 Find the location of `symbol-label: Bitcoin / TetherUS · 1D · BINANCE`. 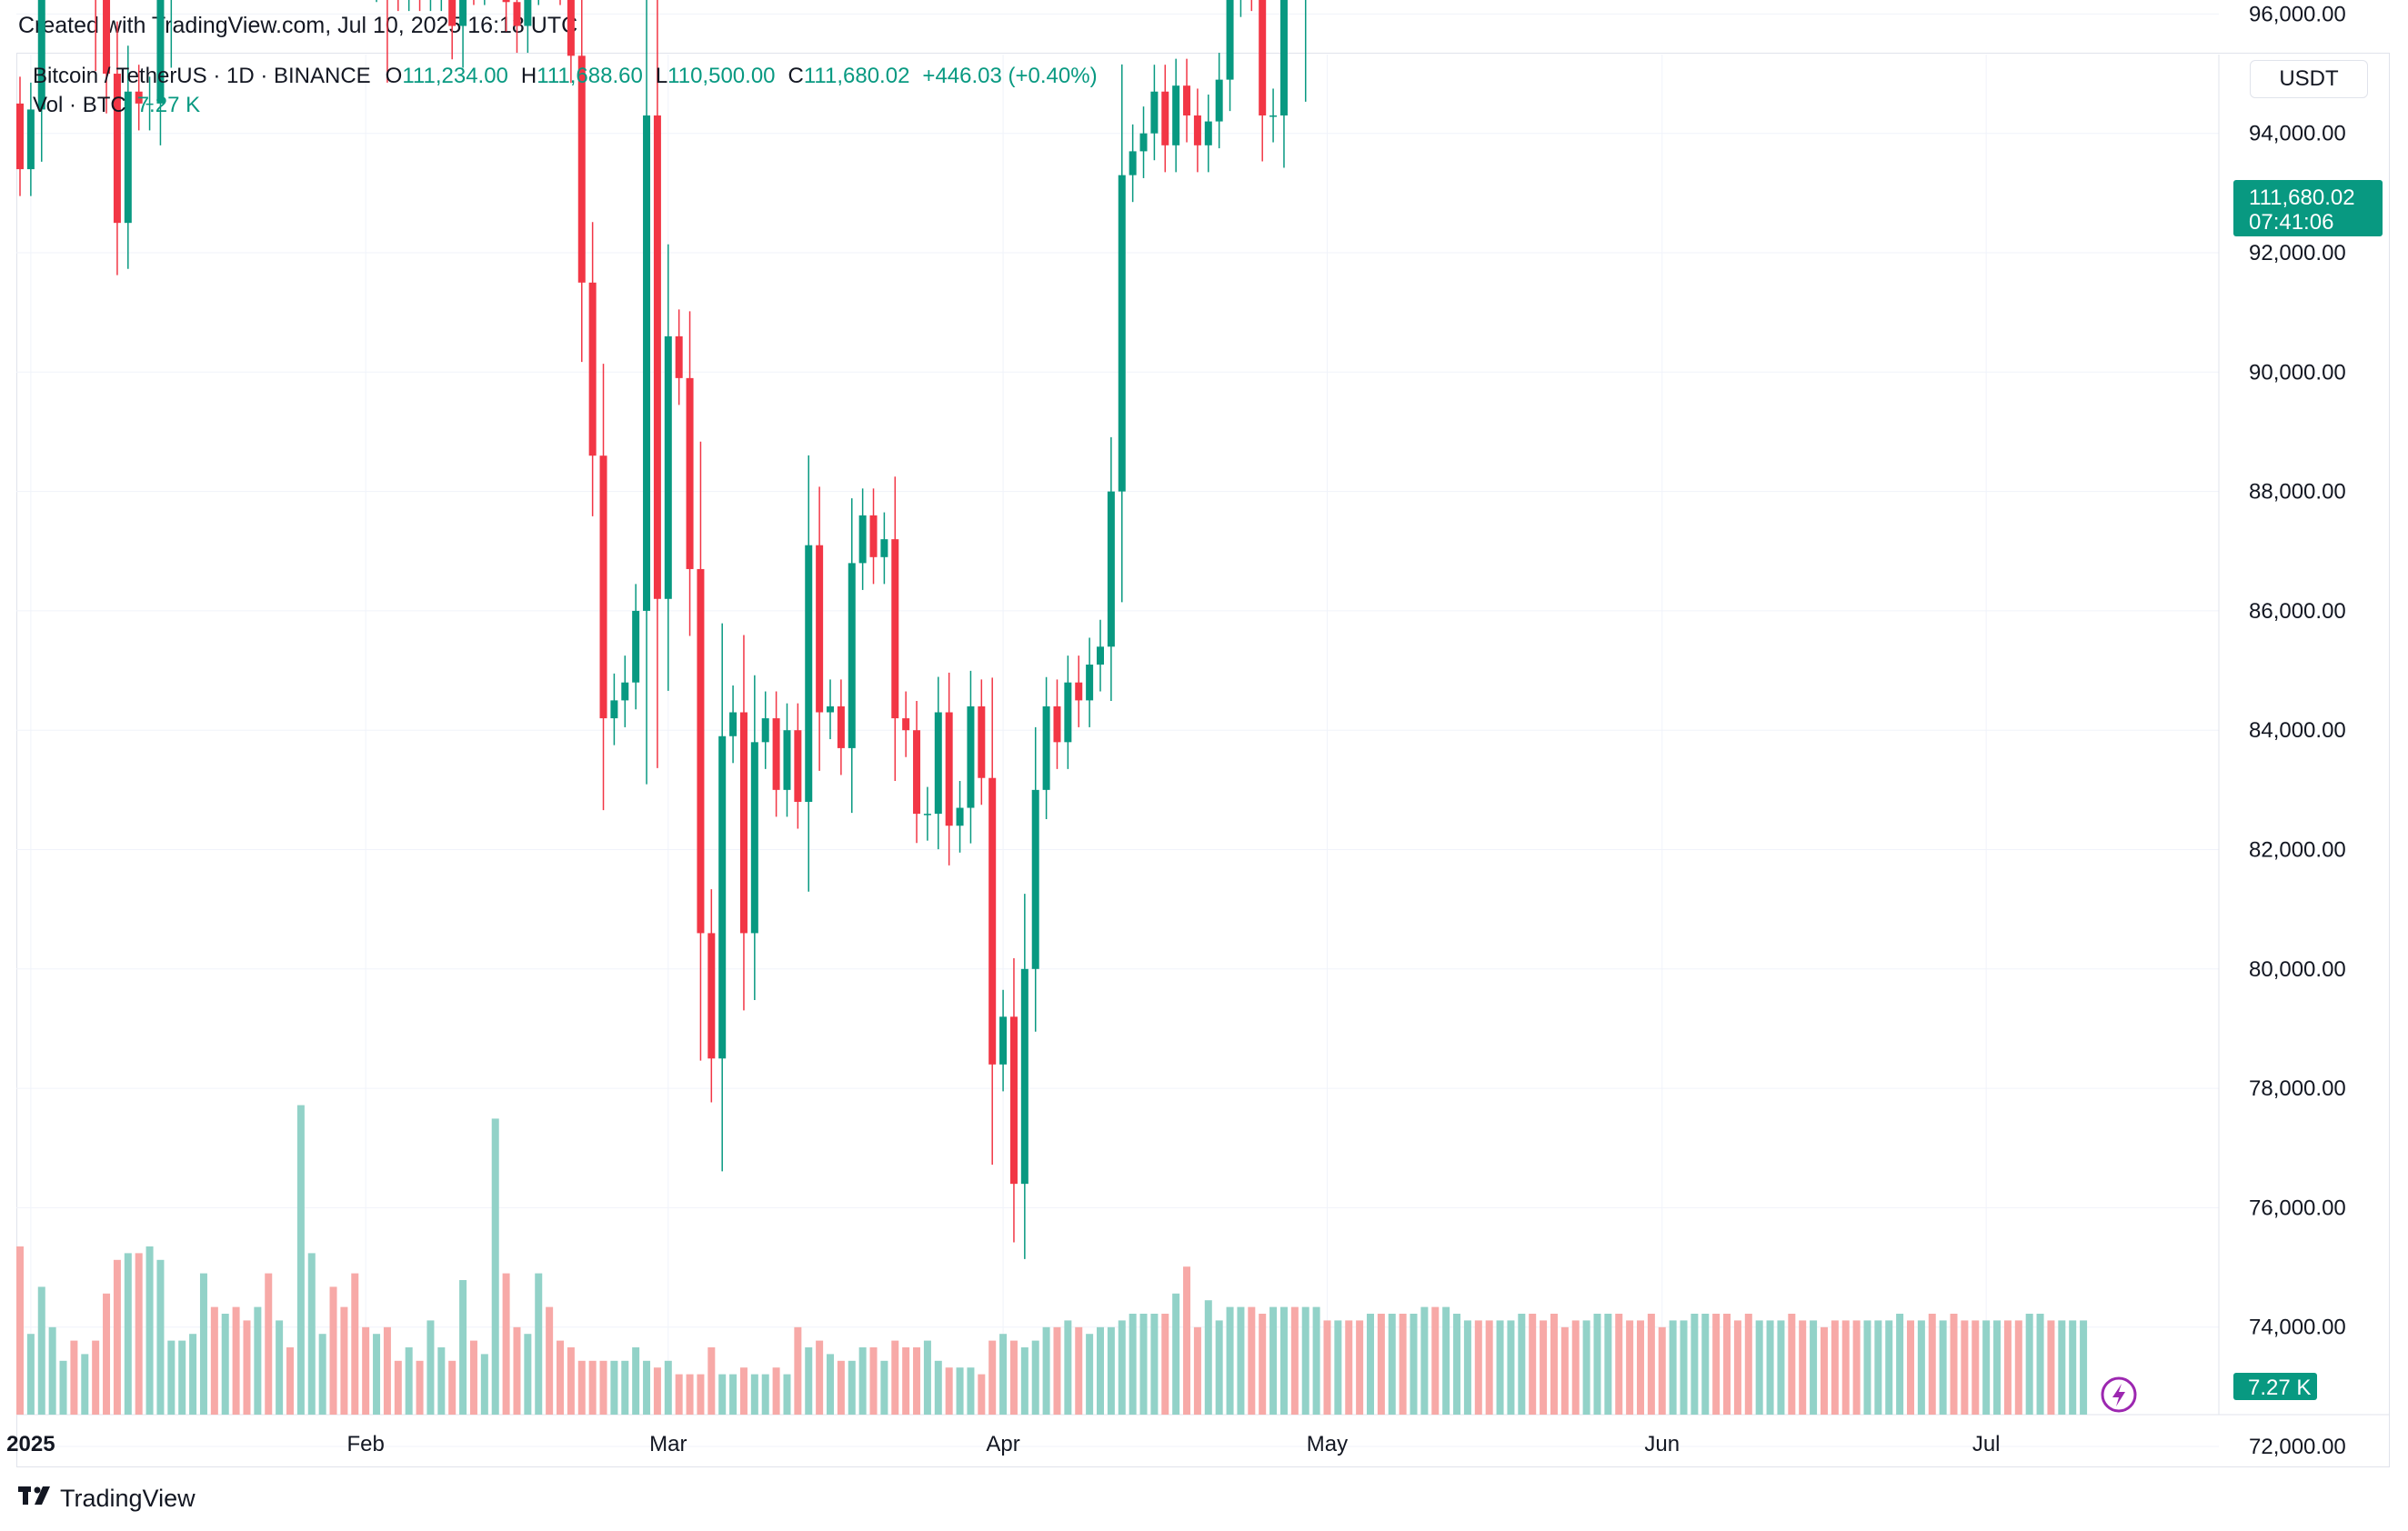

symbol-label: Bitcoin / TetherUS · 1D · BINANCE is located at coordinates (202, 76).